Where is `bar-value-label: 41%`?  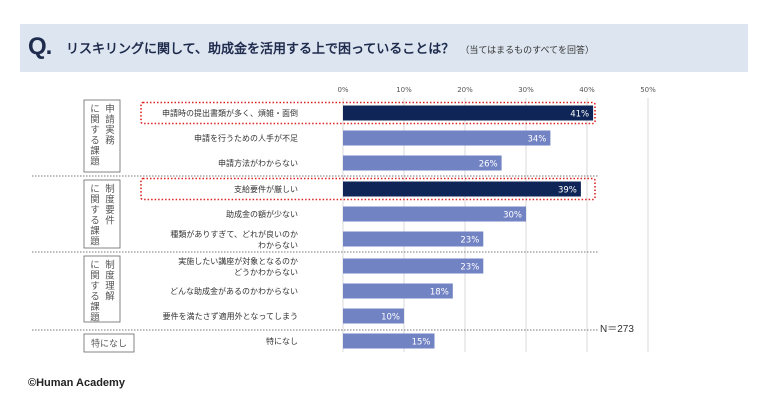 bar-value-label: 41% is located at coordinates (579, 115).